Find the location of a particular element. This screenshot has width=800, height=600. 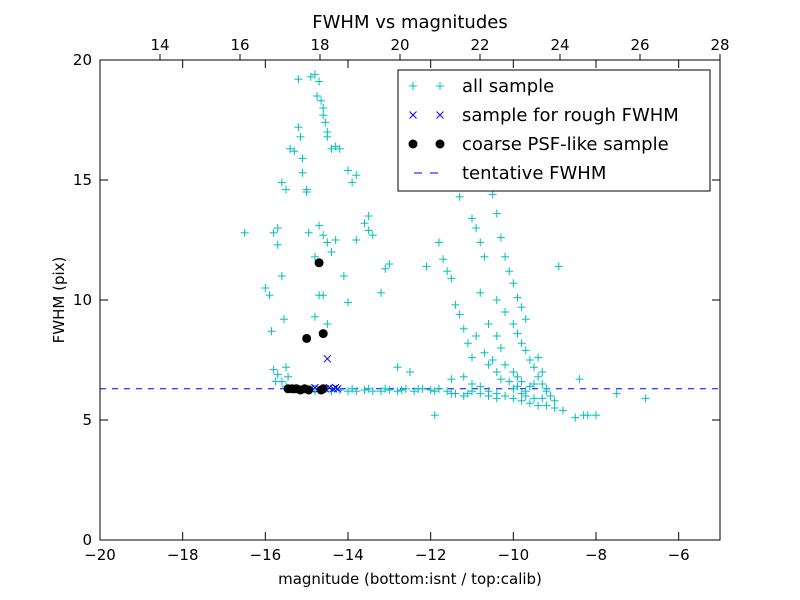

legend-marker-x-1-b is located at coordinates (413, 115).